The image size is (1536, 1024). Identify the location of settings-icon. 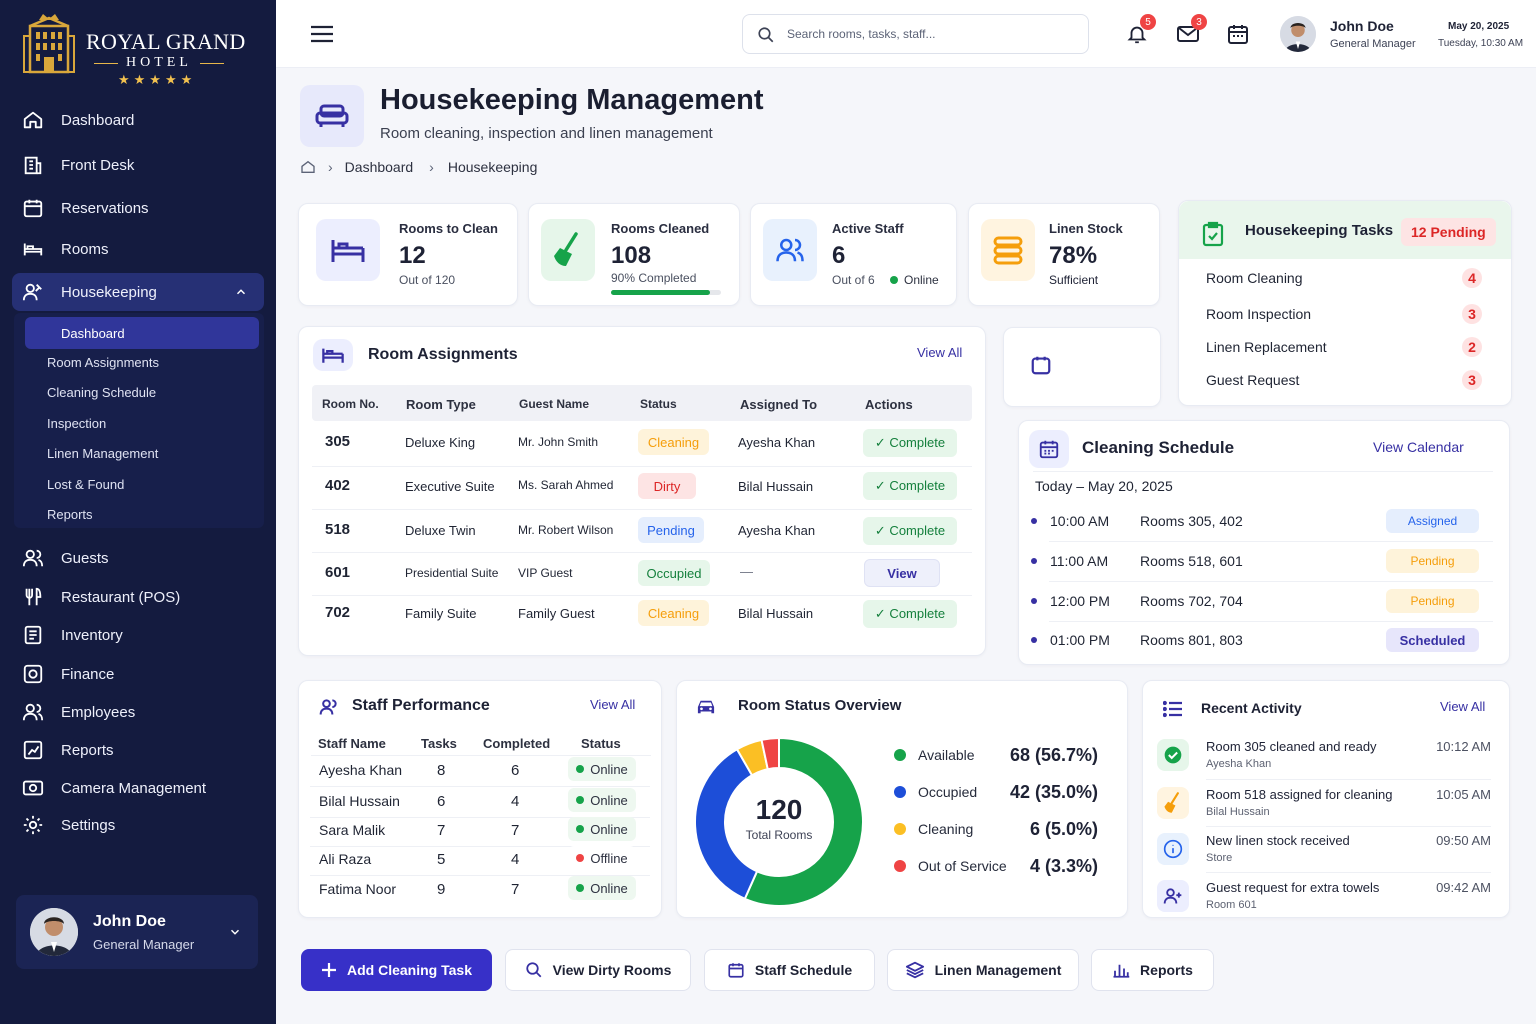
(34, 825).